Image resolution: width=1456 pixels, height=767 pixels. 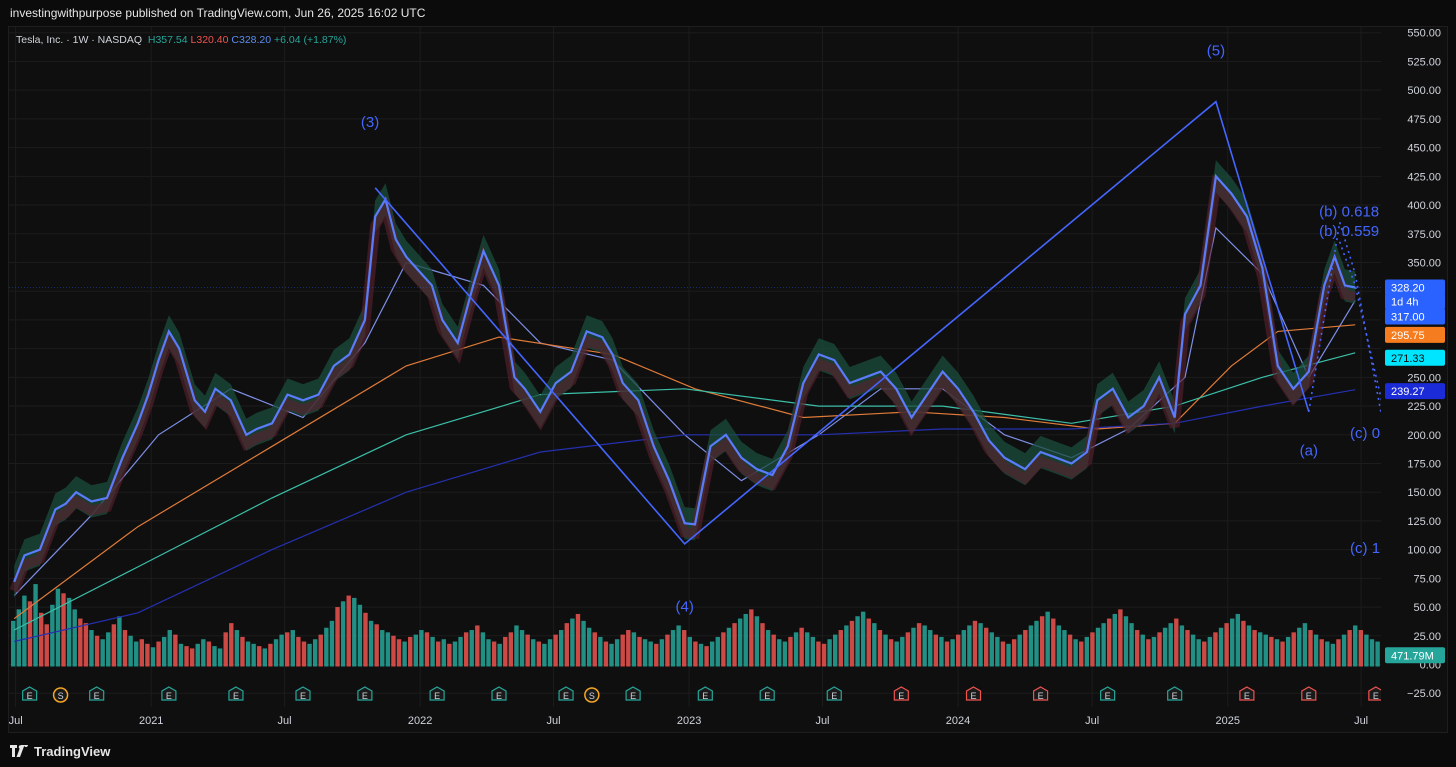 What do you see at coordinates (1424, 177) in the screenshot?
I see `y-tick-label: 425.00` at bounding box center [1424, 177].